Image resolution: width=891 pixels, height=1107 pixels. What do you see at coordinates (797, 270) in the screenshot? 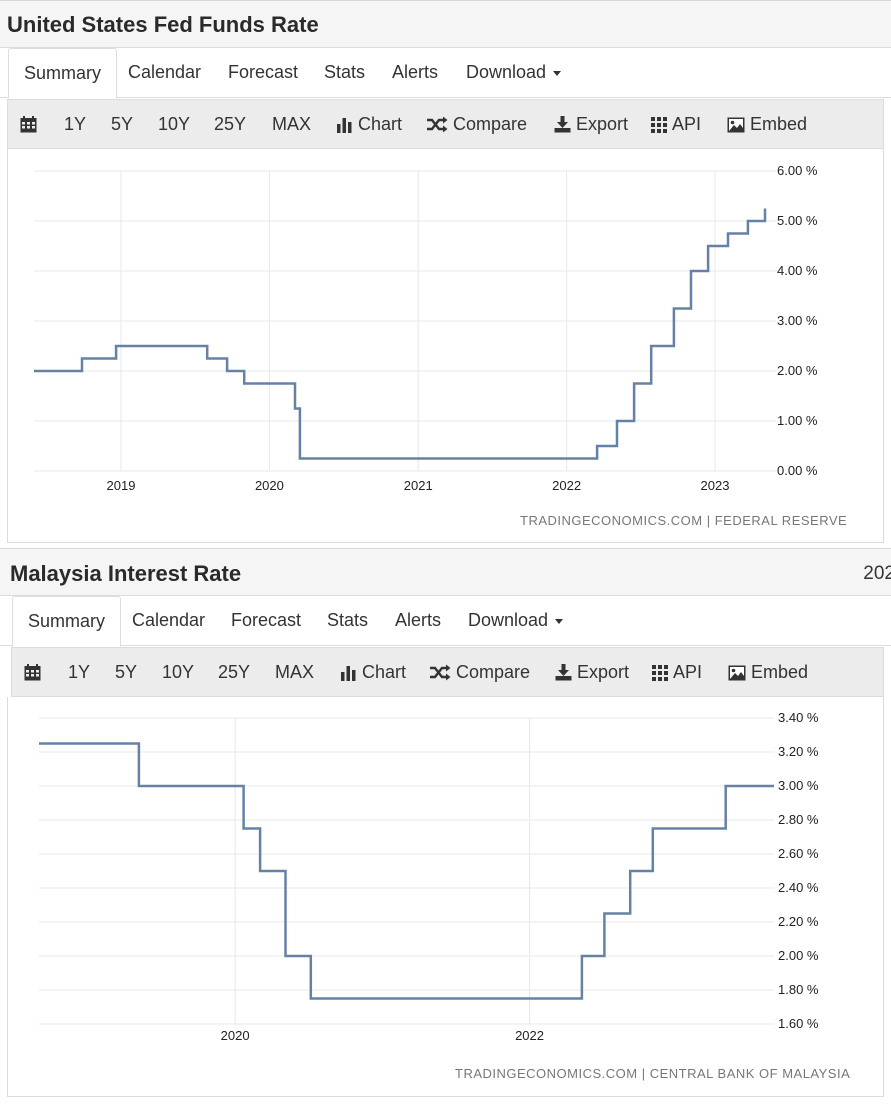
I see `y-tick-label: 4.00 %` at bounding box center [797, 270].